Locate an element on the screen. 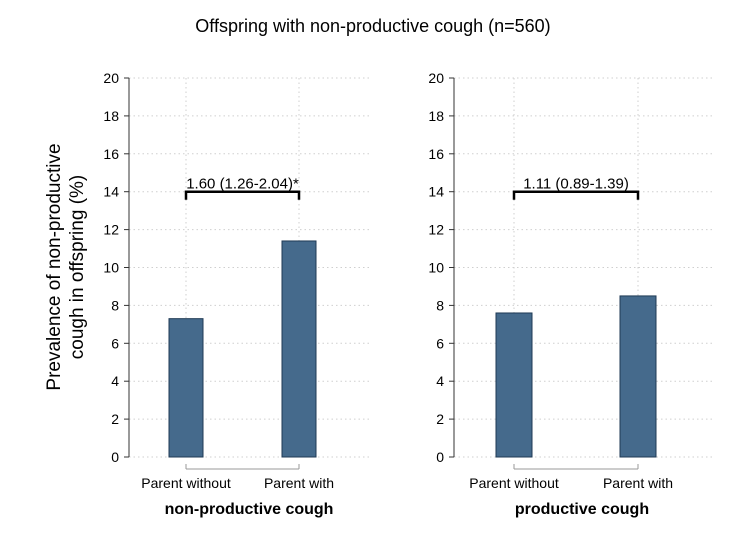 This screenshot has width=746, height=533. x-axis-title: productive cough is located at coordinates (582, 509).